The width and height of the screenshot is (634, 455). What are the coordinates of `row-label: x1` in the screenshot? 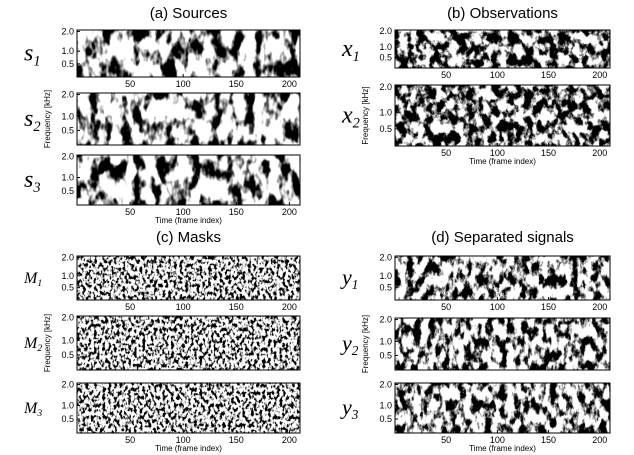 It's located at (350, 50).